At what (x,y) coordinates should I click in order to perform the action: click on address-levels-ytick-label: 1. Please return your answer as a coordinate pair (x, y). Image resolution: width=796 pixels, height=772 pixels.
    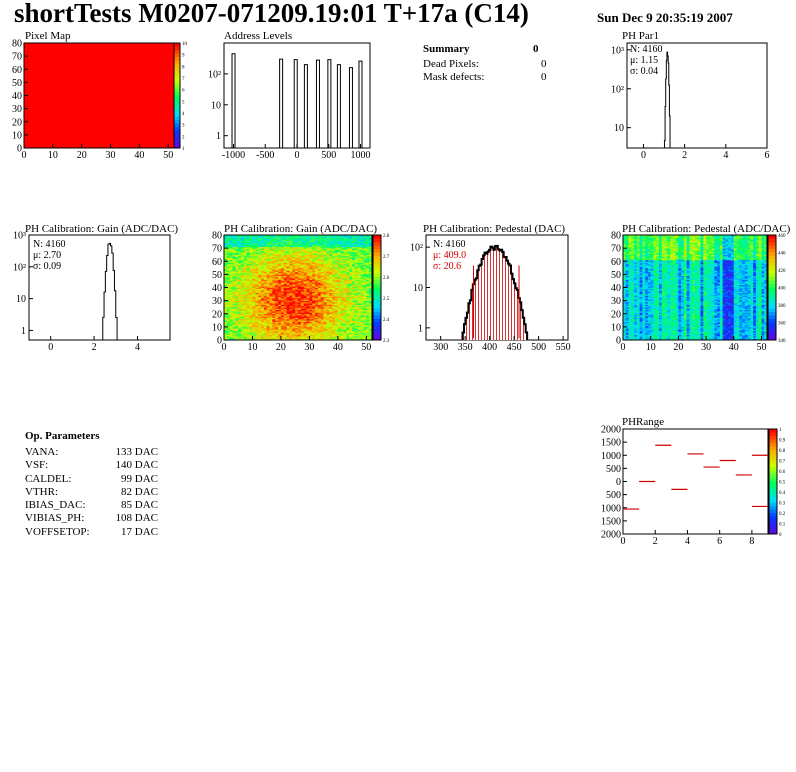
    Looking at the image, I should click on (218, 136).